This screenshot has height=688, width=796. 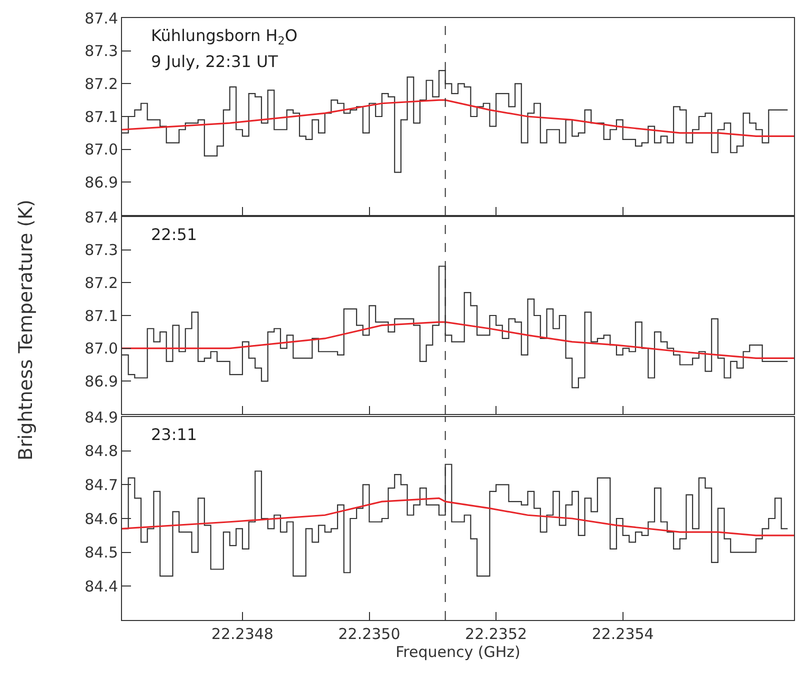 What do you see at coordinates (458, 652) in the screenshot?
I see `x-axis-title: Frequency (GHz)` at bounding box center [458, 652].